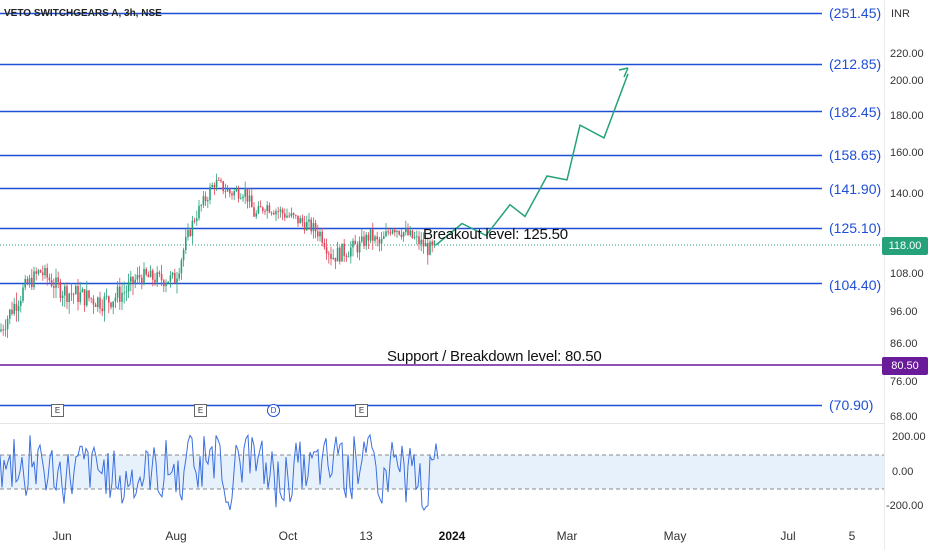 This screenshot has height=550, width=932. I want to click on symbol-title: VETO SWITCHGEARS A, 3h, NSE, so click(83, 13).